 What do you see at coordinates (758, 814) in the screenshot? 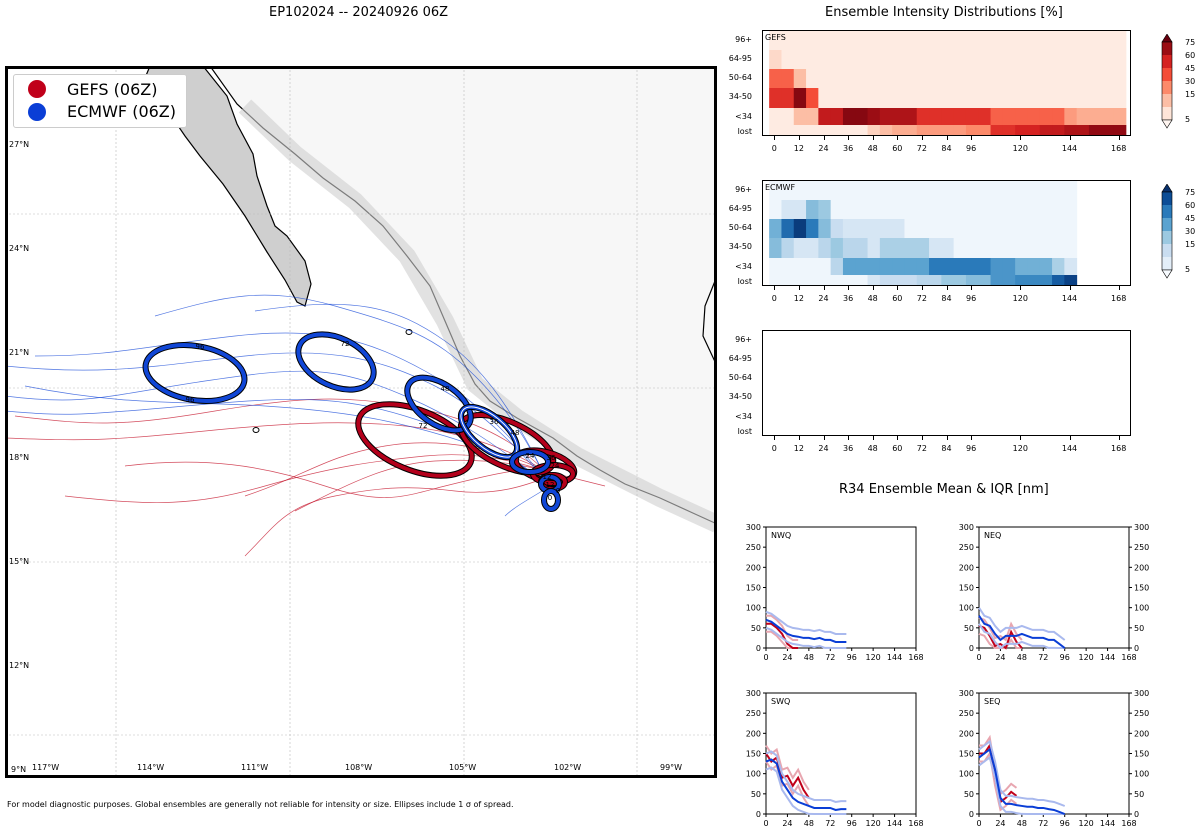
I see `y-tick-label: 0` at bounding box center [758, 814].